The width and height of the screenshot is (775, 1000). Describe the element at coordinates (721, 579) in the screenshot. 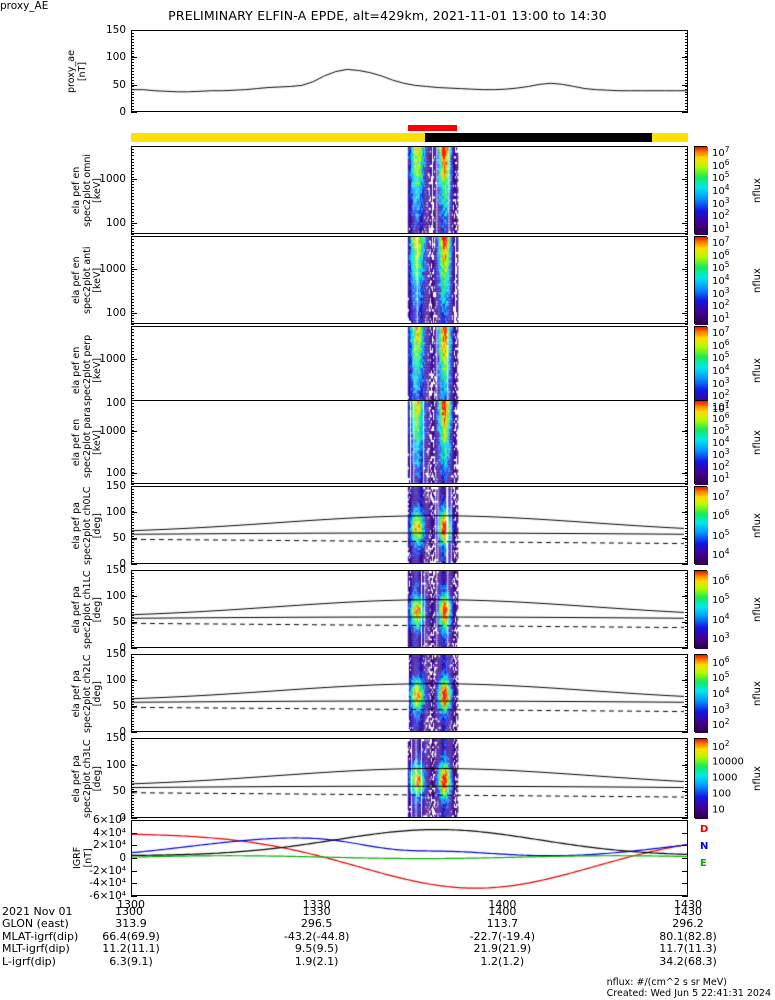

I see `pa-colorbar-1-tick-label: 10⁶` at that location.